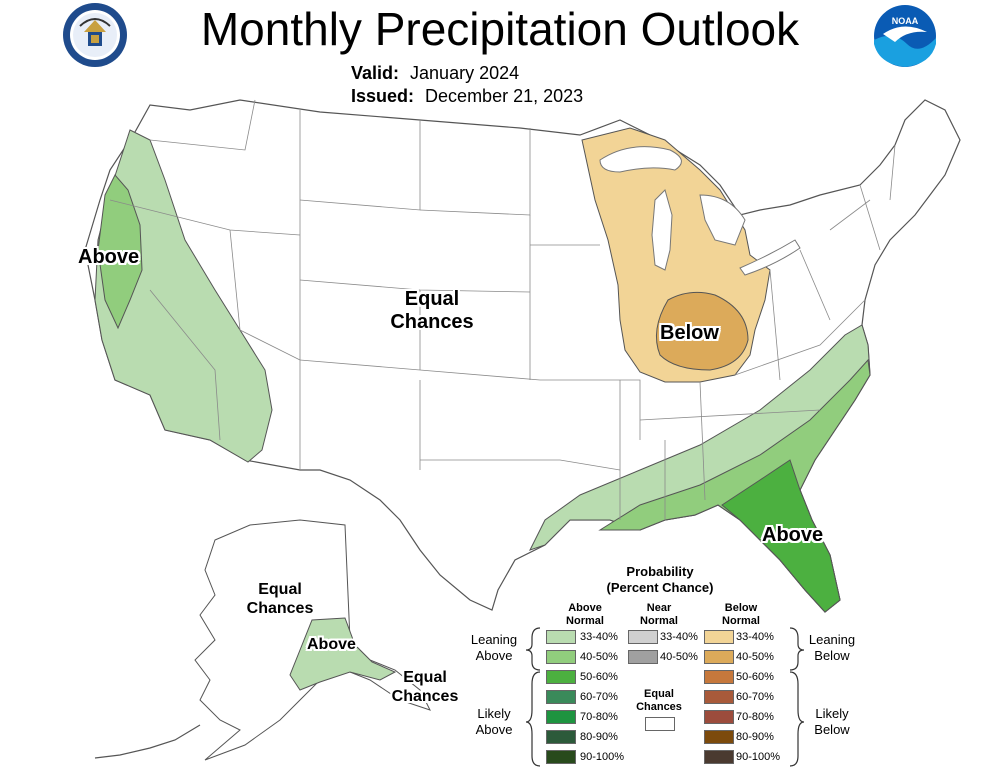 This screenshot has width=1000, height=772. I want to click on legend-col-below-line1: Below, so click(741, 608).